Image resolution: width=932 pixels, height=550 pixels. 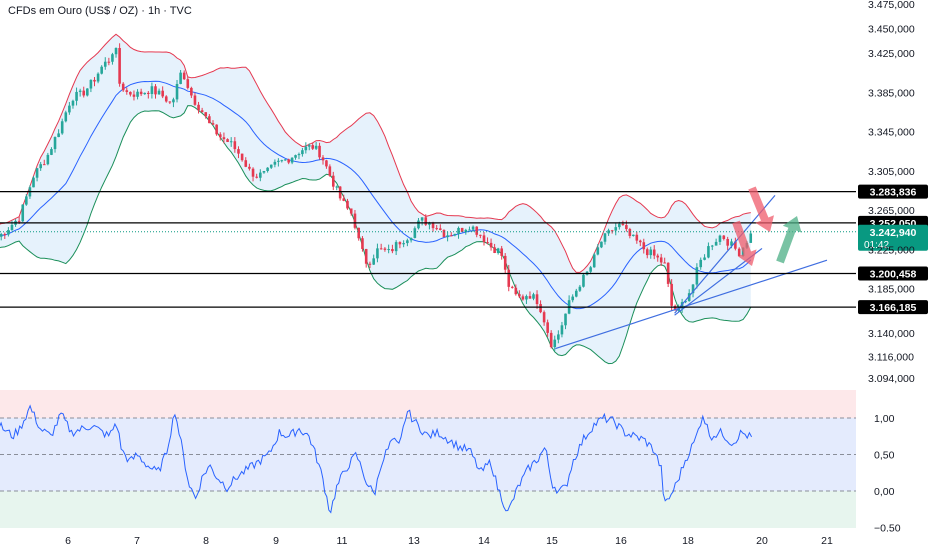 I want to click on upper-channel-line, so click(x=725, y=254).